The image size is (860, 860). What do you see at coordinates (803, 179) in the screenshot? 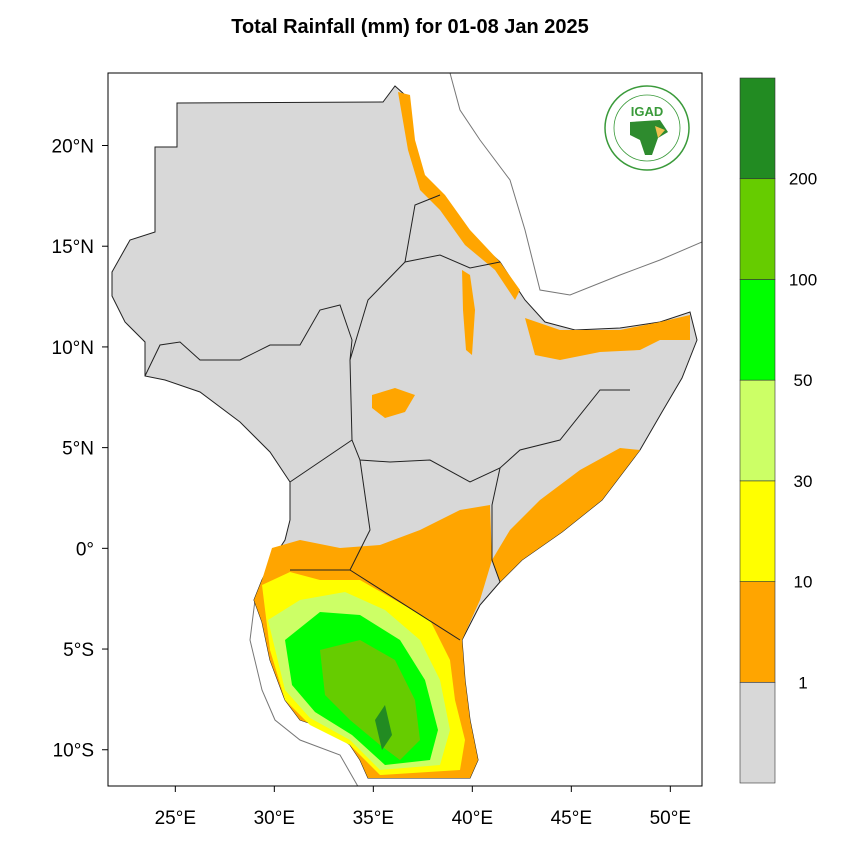
I see `colorbar-label: 200` at bounding box center [803, 179].